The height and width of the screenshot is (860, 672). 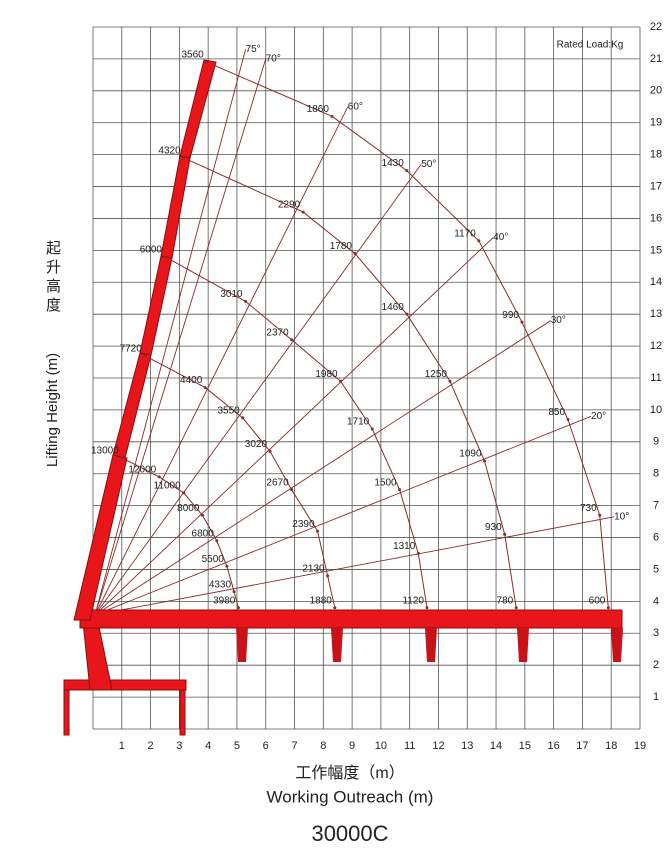 I want to click on load-label: 13000, so click(x=105, y=450).